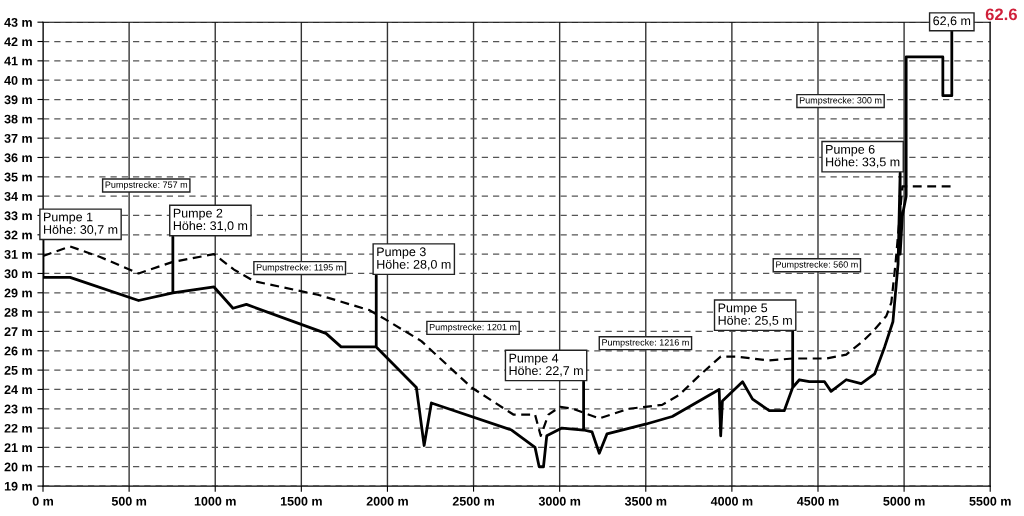 Image resolution: width=1024 pixels, height=516 pixels. What do you see at coordinates (215, 501) in the screenshot?
I see `x-tick-label: 1000 m` at bounding box center [215, 501].